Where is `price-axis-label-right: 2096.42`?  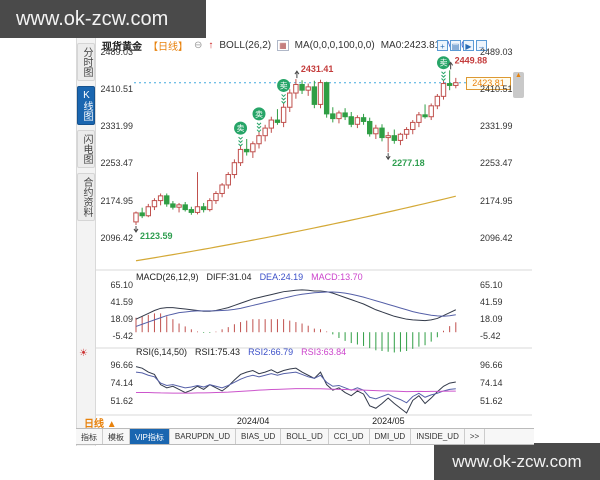 price-axis-label-right: 2096.42 is located at coordinates (496, 237).